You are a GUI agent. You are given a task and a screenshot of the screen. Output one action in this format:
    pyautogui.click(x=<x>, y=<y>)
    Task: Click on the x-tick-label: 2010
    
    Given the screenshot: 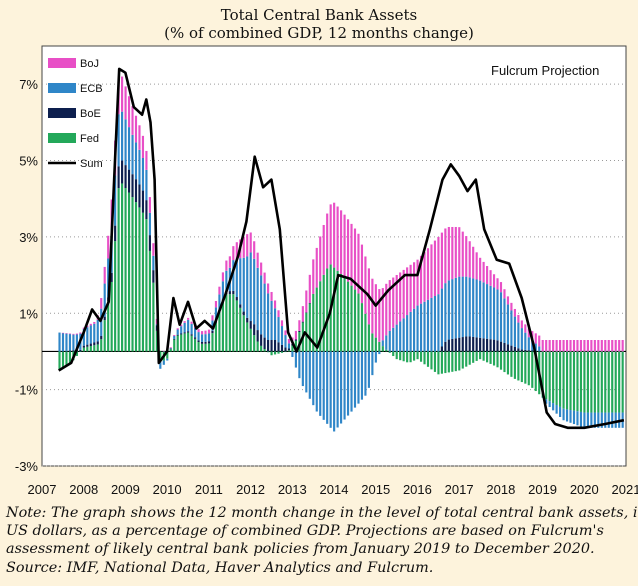 What is the action you would take?
    pyautogui.click(x=167, y=489)
    